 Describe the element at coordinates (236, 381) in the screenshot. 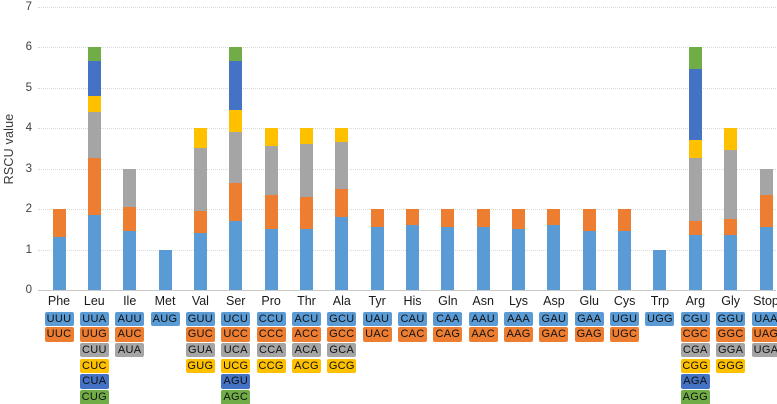

I see `codon-key-AGU: AGU` at that location.